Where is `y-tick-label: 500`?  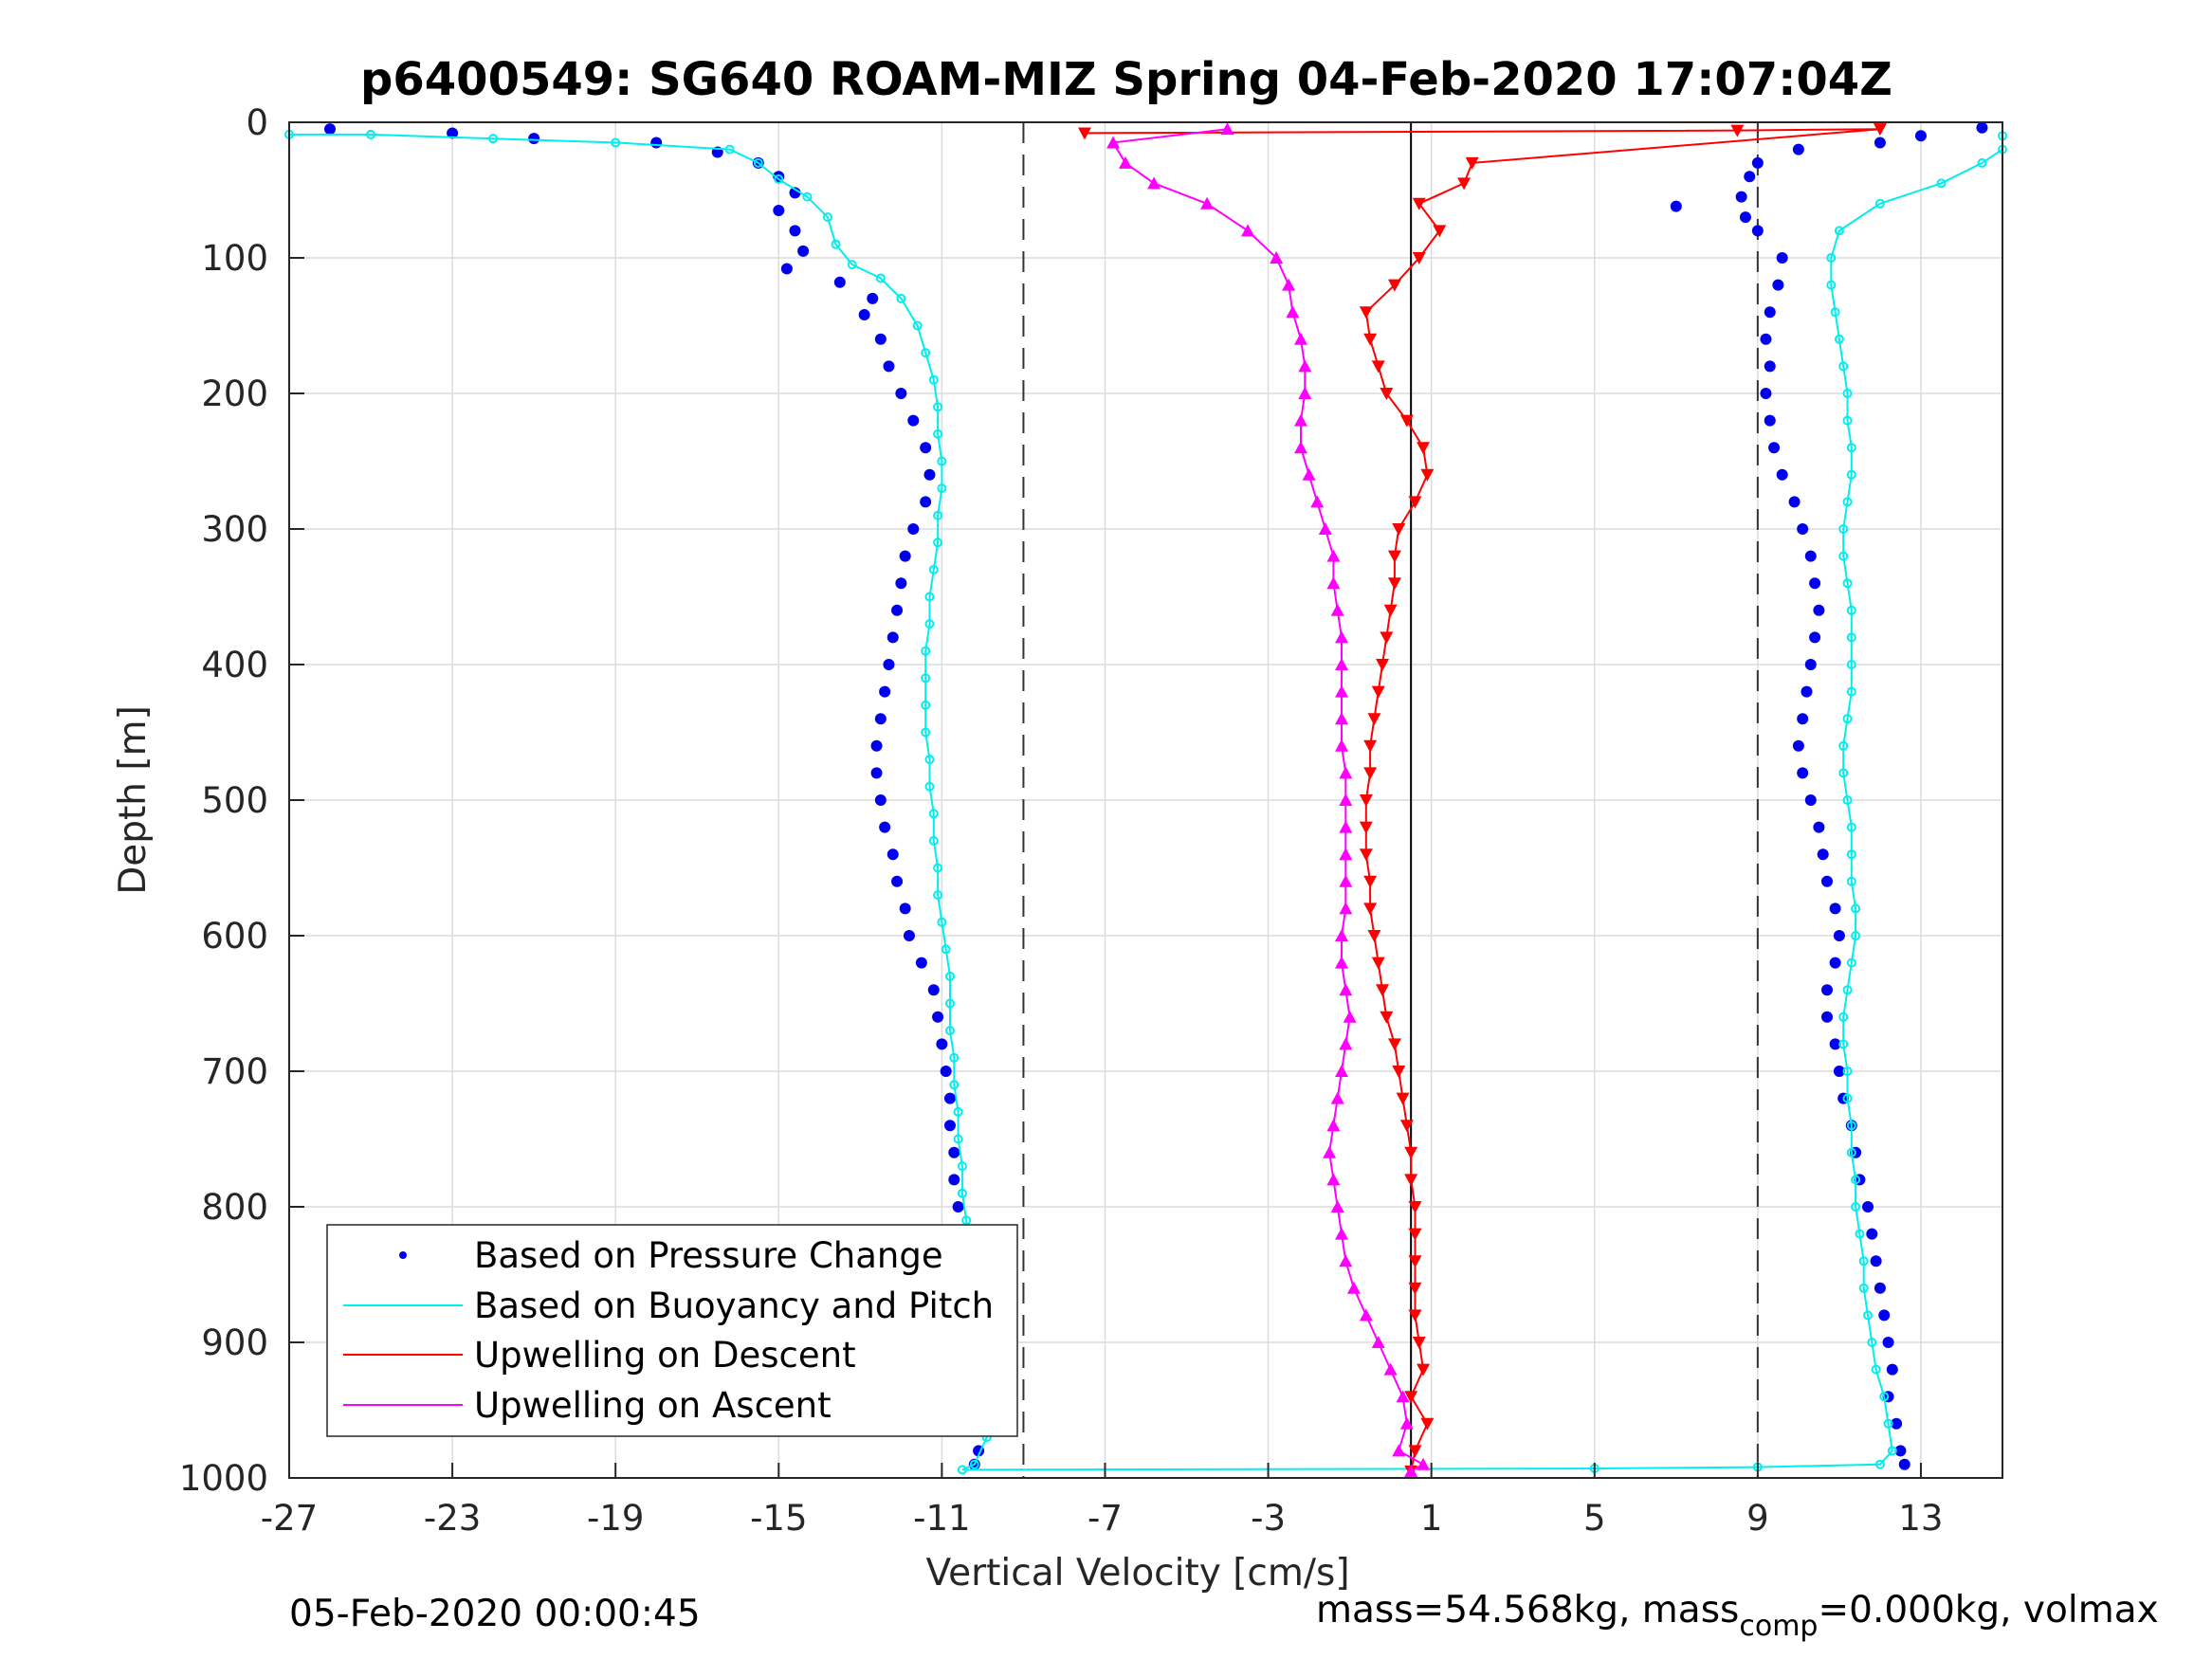 y-tick-label: 500 is located at coordinates (234, 800).